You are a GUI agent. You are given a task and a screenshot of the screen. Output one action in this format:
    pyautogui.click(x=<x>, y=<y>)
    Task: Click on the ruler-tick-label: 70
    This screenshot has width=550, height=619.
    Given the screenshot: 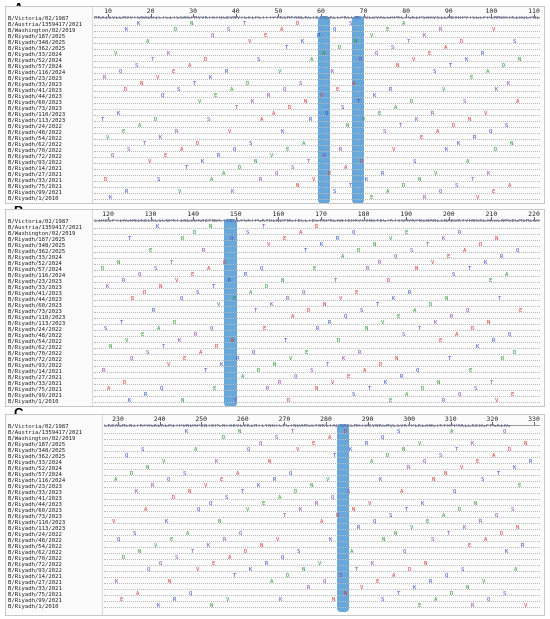 What is the action you would take?
    pyautogui.click(x=363, y=11)
    